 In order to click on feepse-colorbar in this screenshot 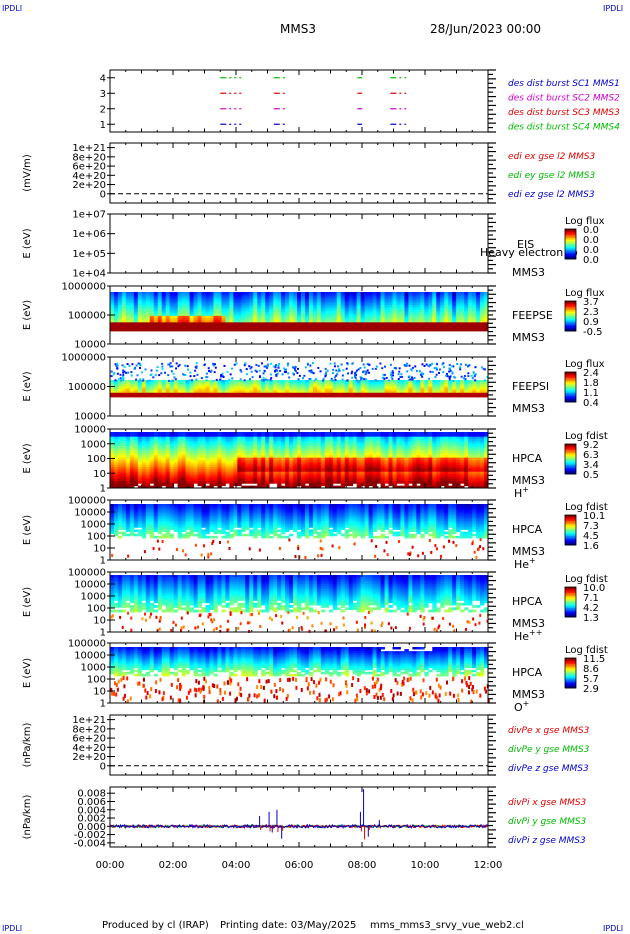, I will do `click(570, 316)`.